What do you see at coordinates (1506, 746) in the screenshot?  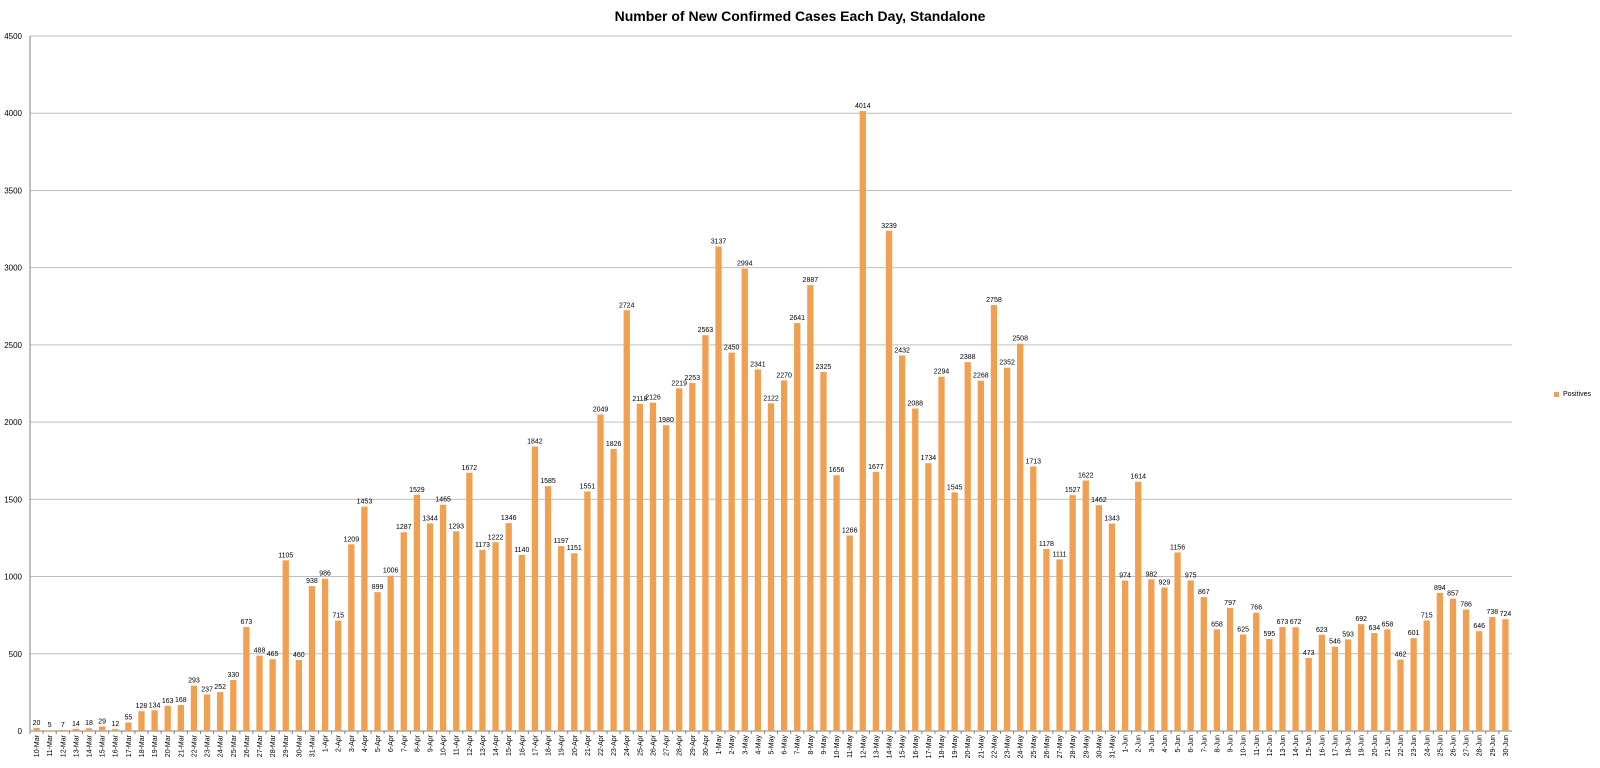 I see `x-tick-label: 30-Jun` at bounding box center [1506, 746].